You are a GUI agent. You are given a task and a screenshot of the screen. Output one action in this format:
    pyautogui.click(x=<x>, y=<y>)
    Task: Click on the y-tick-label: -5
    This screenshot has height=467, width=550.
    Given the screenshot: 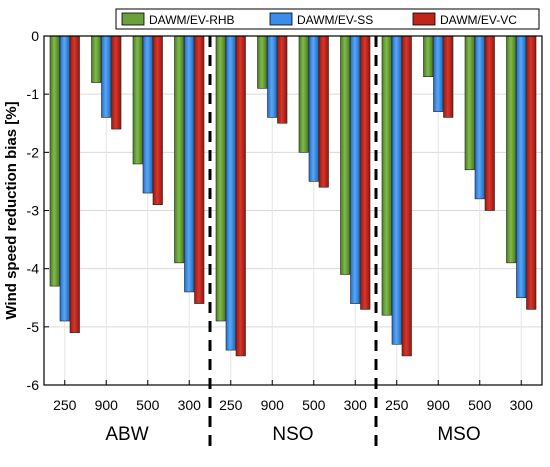 What is the action you would take?
    pyautogui.click(x=33, y=327)
    